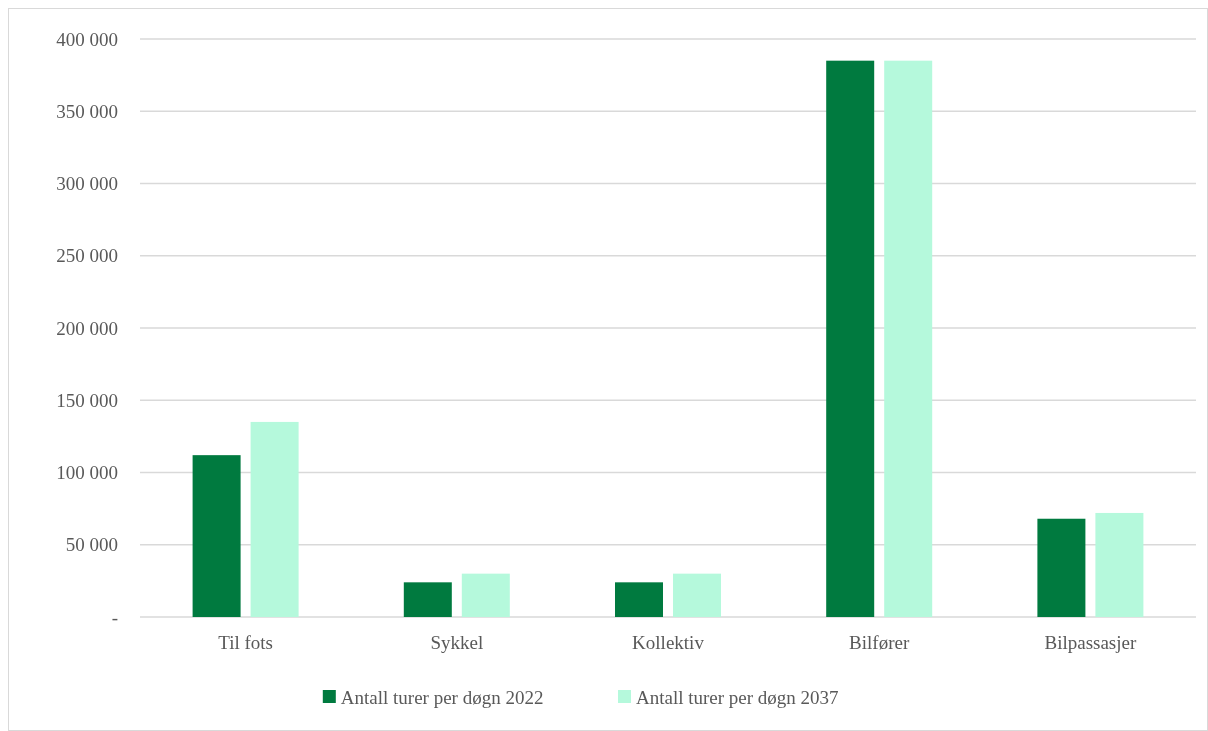  Describe the element at coordinates (457, 642) in the screenshot. I see `x-tick-label: Sykkel` at that location.